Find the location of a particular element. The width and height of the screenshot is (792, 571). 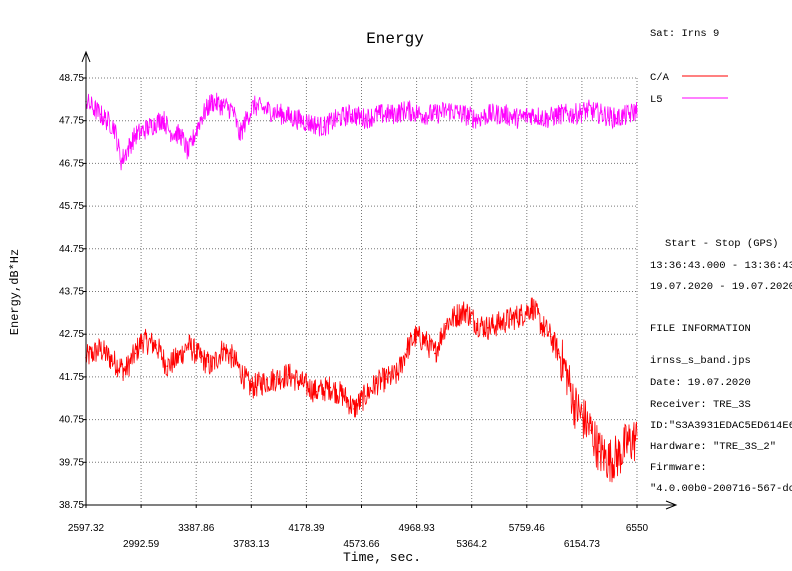

file-name: irnss_s_band.jps is located at coordinates (700, 361).